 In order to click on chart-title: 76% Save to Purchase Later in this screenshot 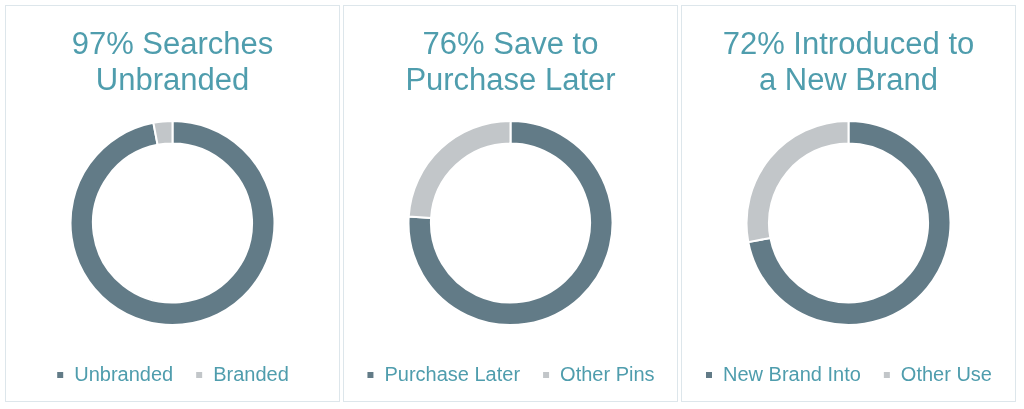, I will do `click(510, 62)`.